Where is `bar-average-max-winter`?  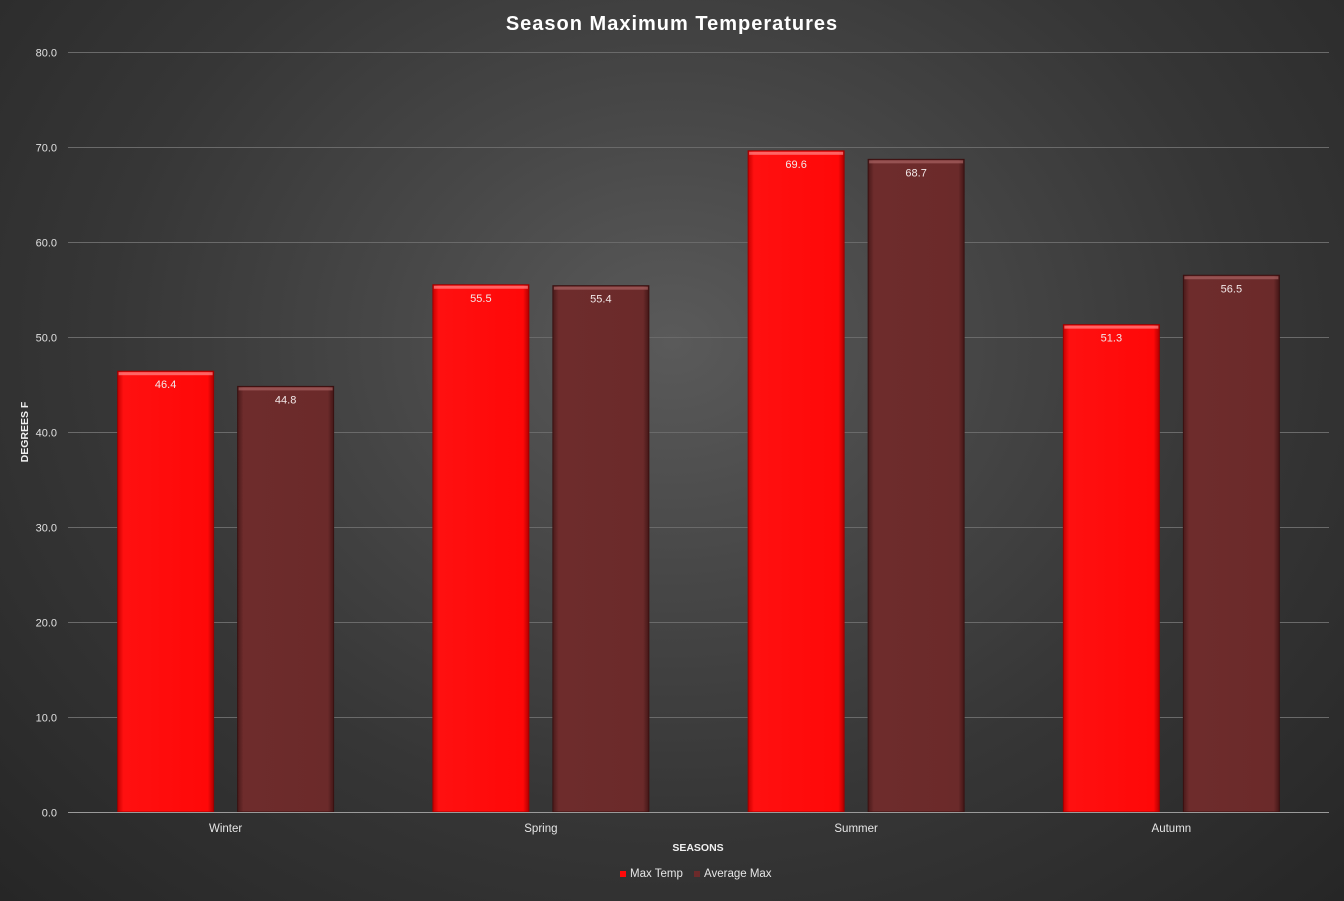 bar-average-max-winter is located at coordinates (286, 599).